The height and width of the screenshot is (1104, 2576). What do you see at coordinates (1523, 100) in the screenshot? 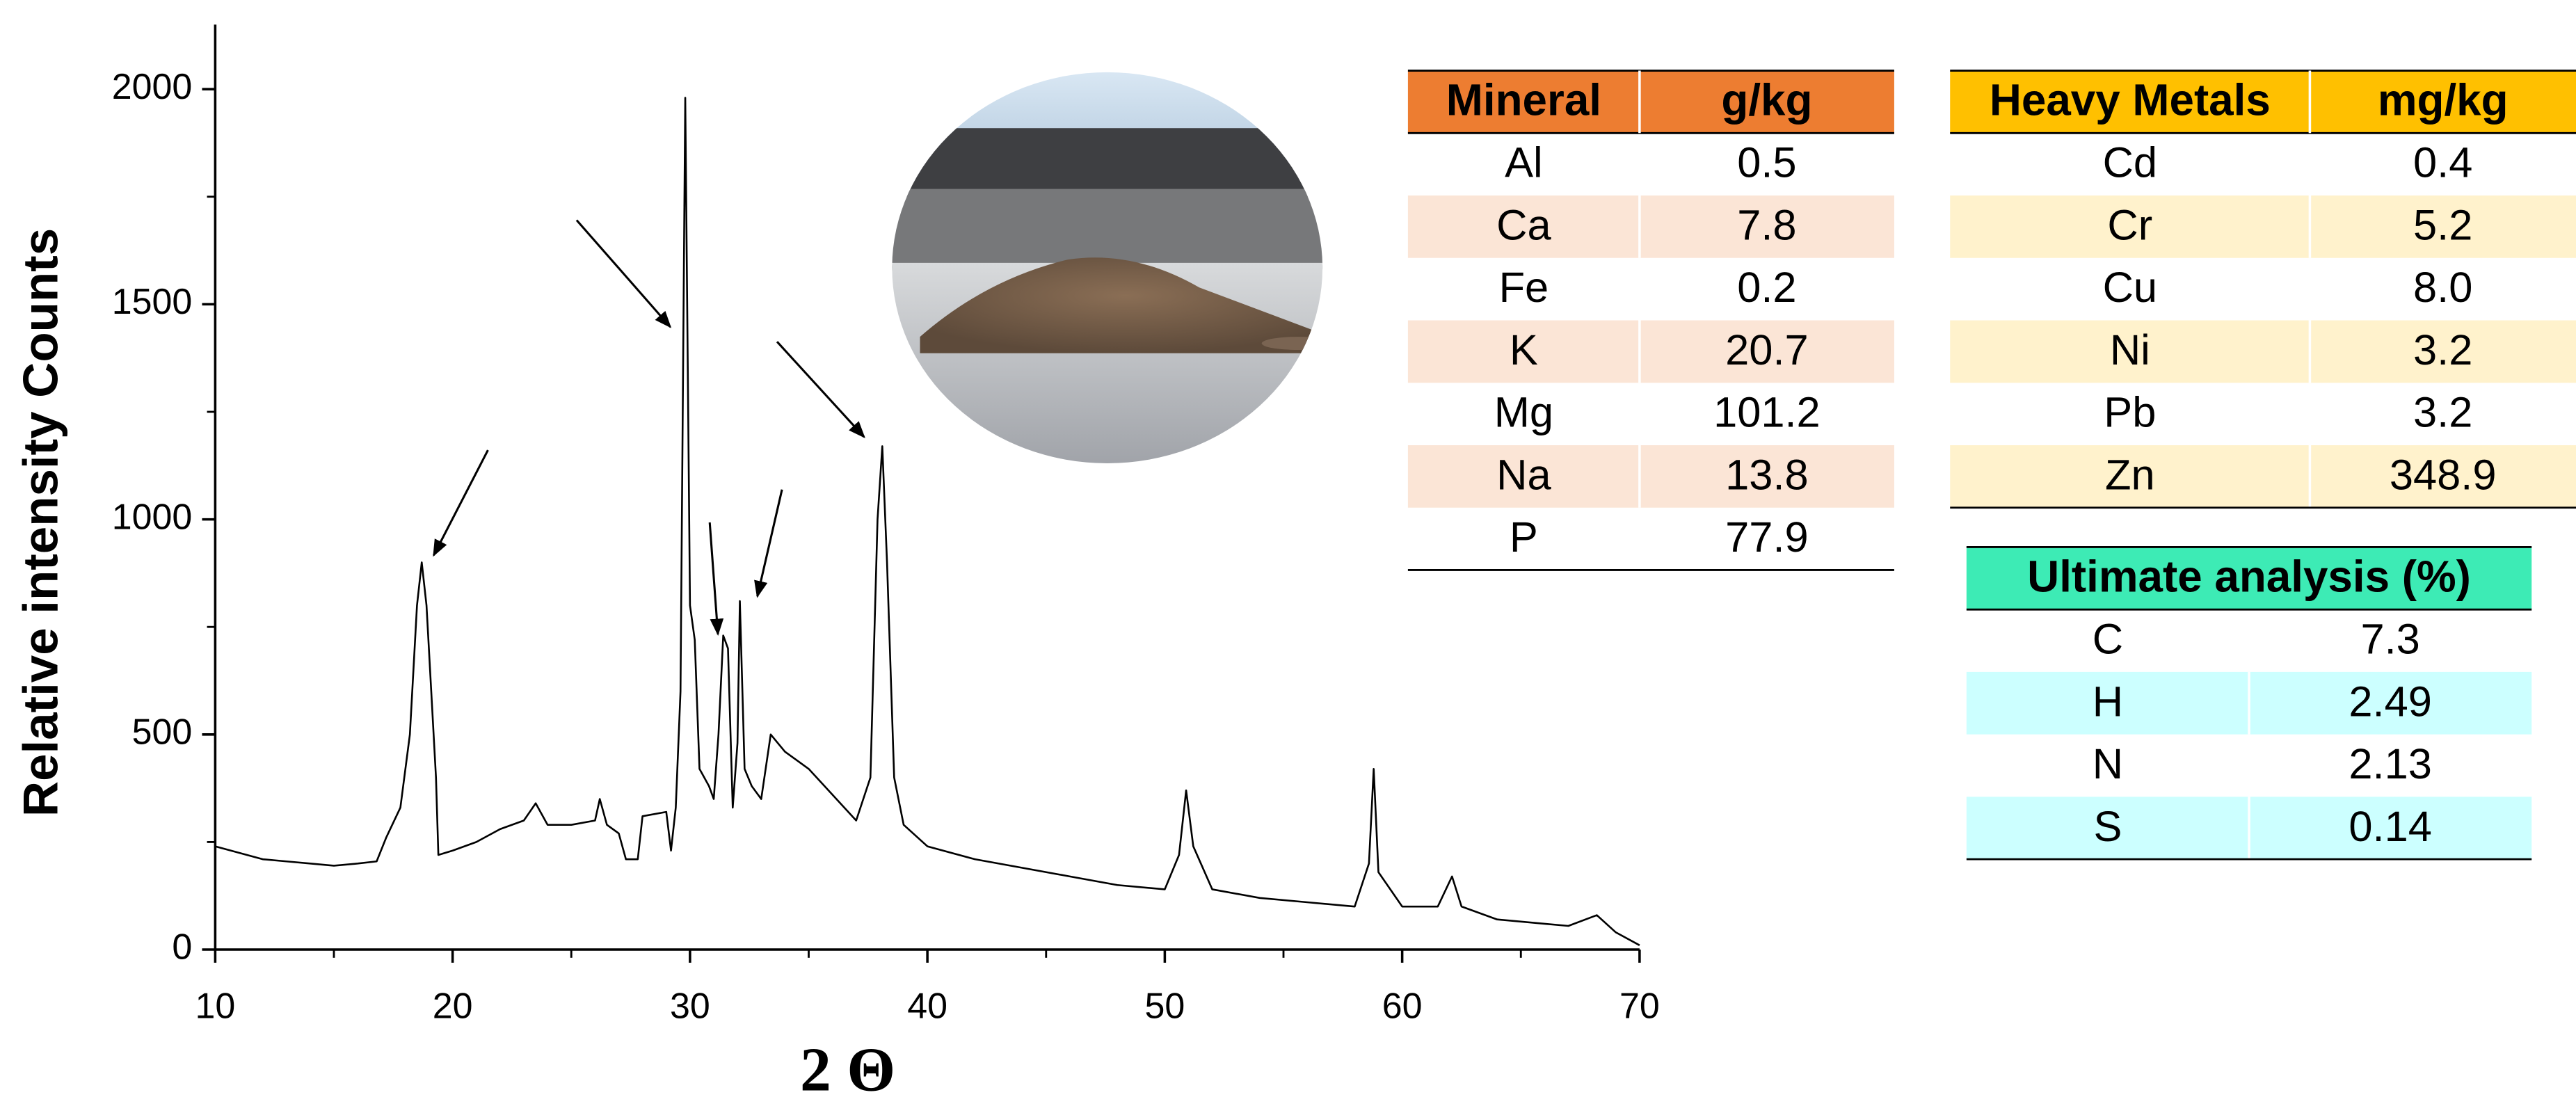
I see `table-header-text: Mineral` at bounding box center [1523, 100].